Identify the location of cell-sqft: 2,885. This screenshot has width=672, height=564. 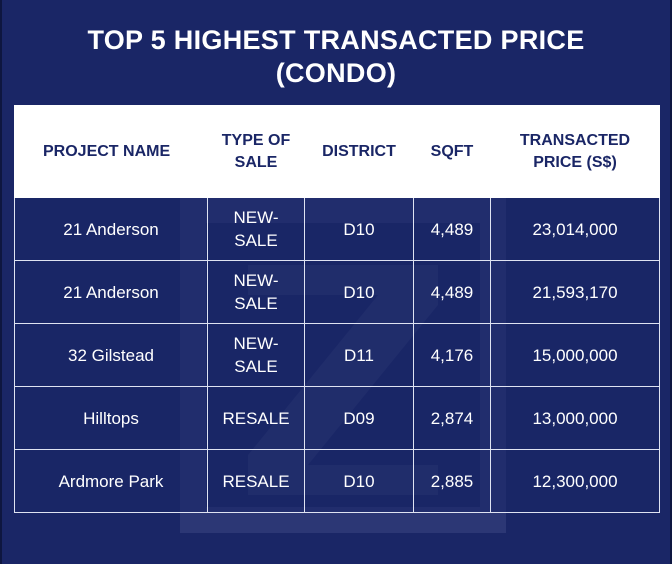
(452, 481).